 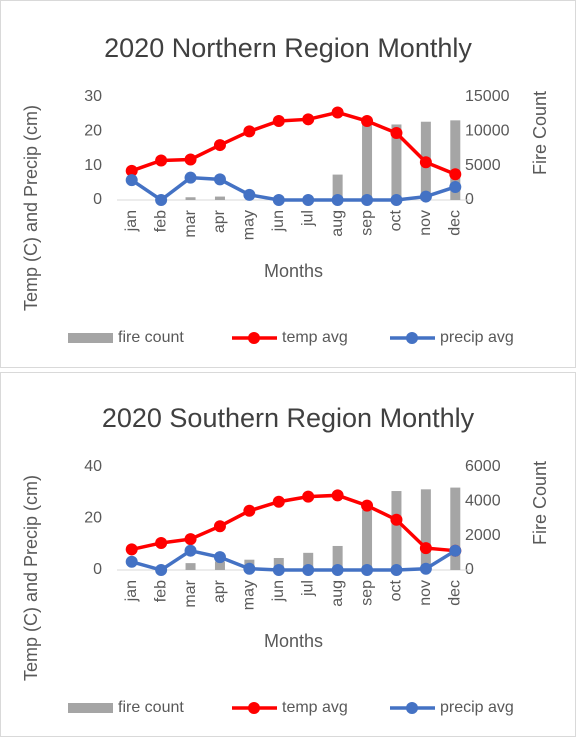 I want to click on y2-tick-label: 15000, so click(x=487, y=96).